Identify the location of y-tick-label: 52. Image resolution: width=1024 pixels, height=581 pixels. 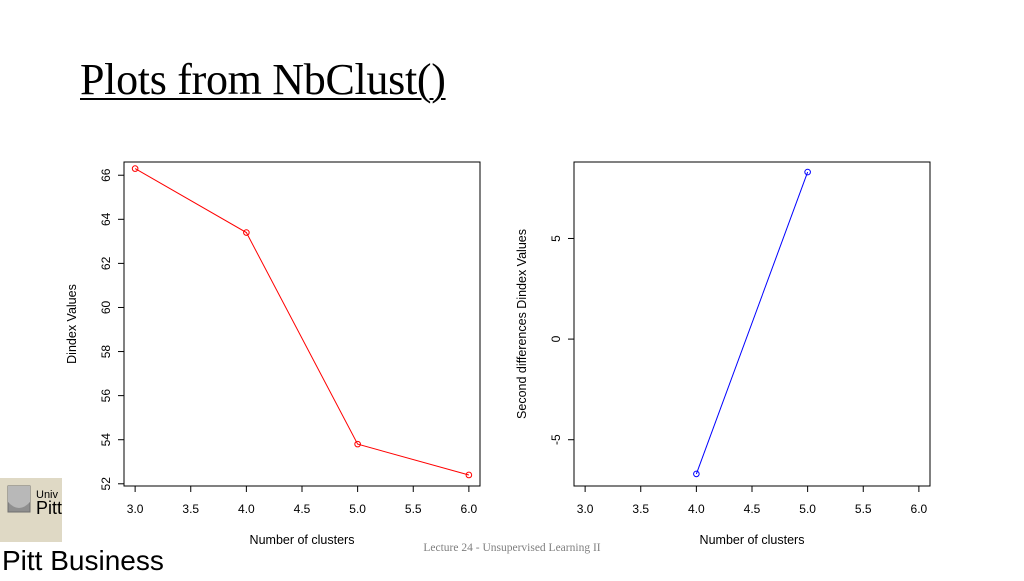
(106, 484).